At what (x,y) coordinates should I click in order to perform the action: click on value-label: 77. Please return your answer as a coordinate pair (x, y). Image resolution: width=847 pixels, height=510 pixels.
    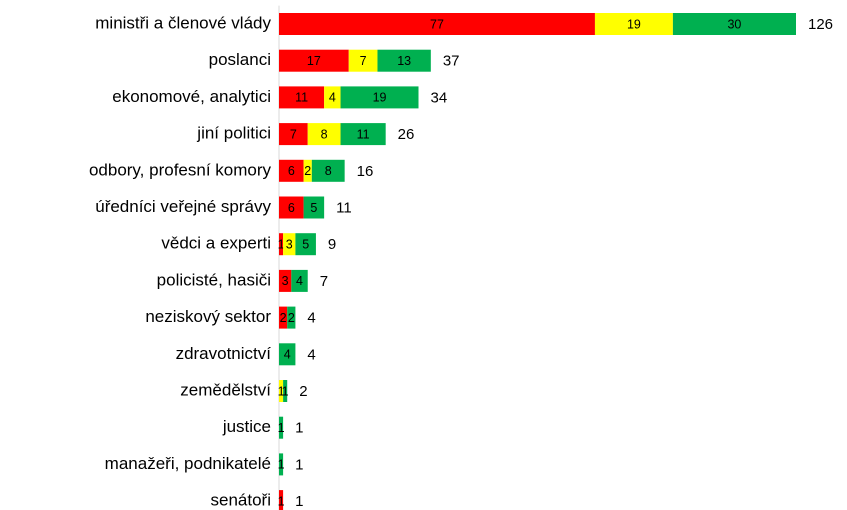
    Looking at the image, I should click on (437, 24).